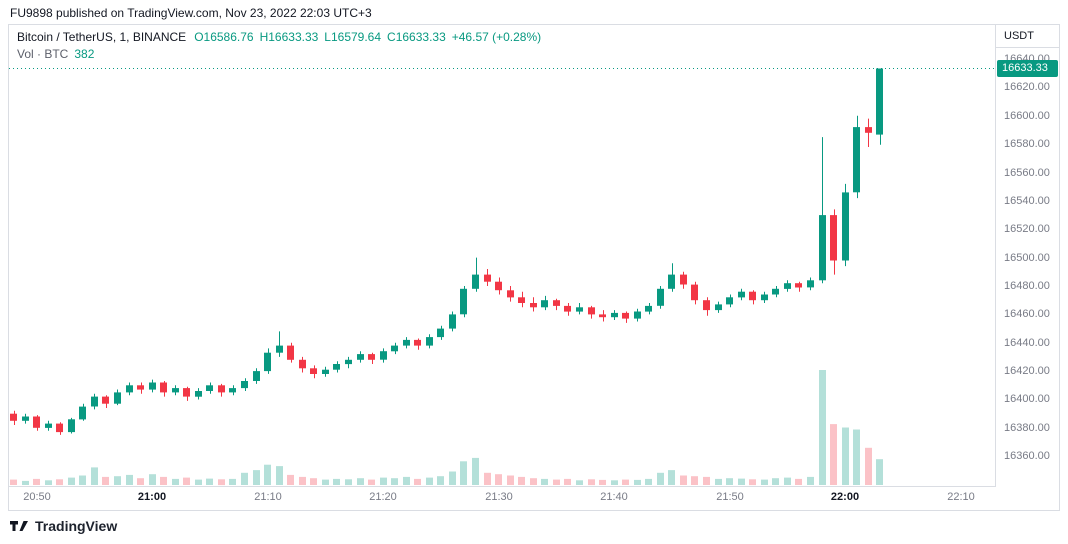  I want to click on price-tick-label: 16440.00, so click(1027, 343).